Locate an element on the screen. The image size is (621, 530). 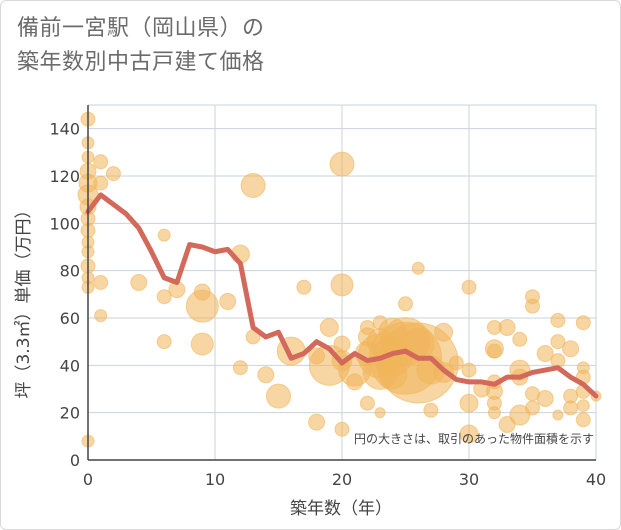
bubble-size-note: 円の大きさは、取引のあった物件面積を示す is located at coordinates (474, 438).